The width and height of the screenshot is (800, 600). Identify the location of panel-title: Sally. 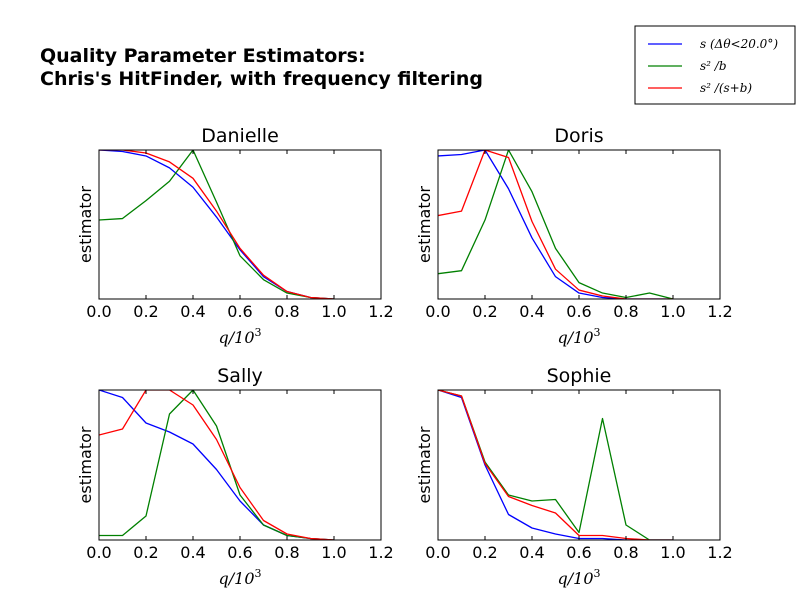
(240, 376).